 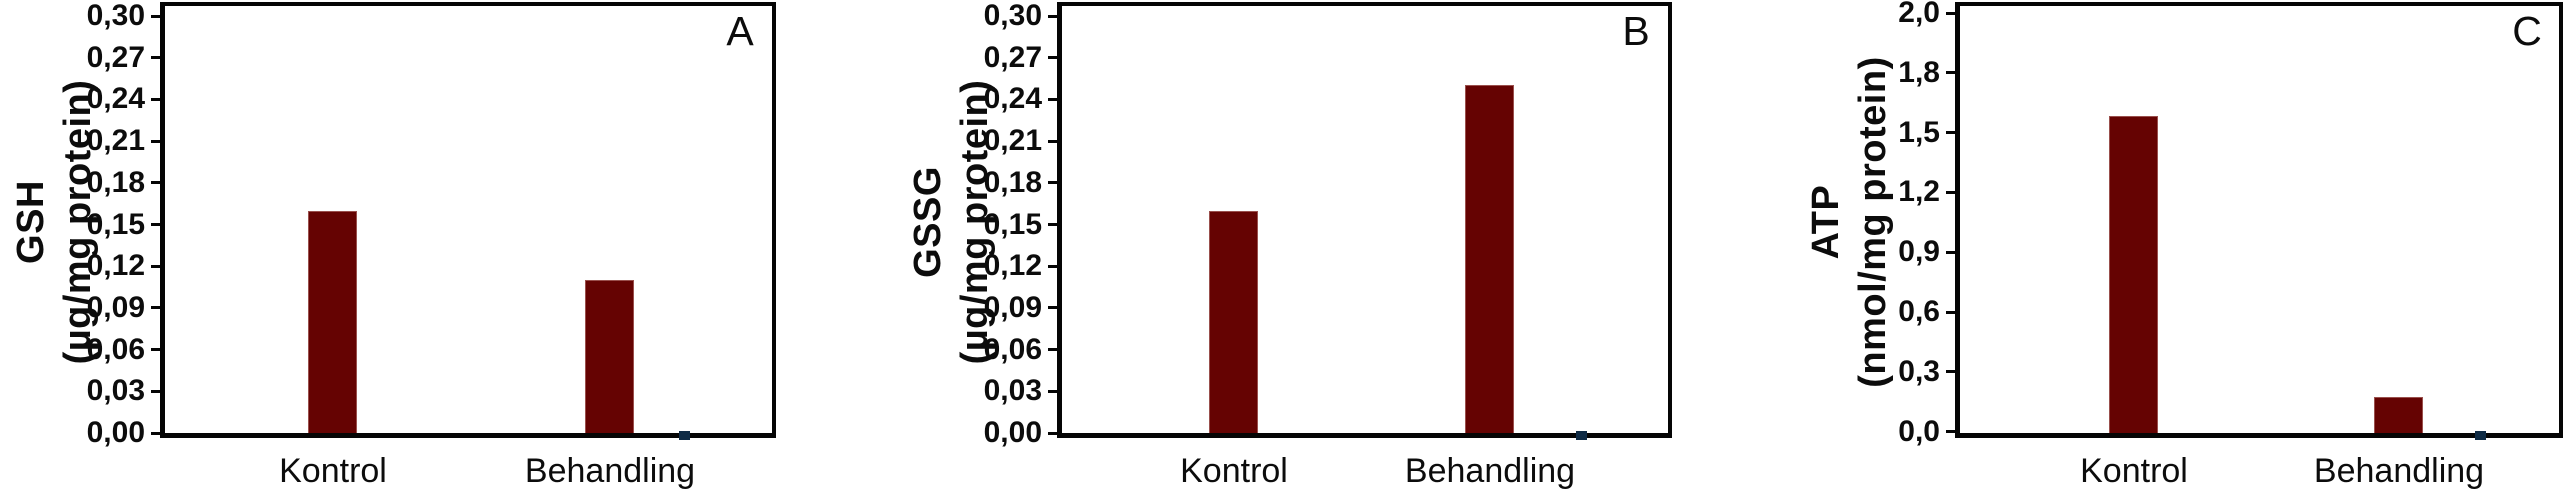 What do you see at coordinates (1919, 132) in the screenshot?
I see `y-tick-label: 1,5` at bounding box center [1919, 132].